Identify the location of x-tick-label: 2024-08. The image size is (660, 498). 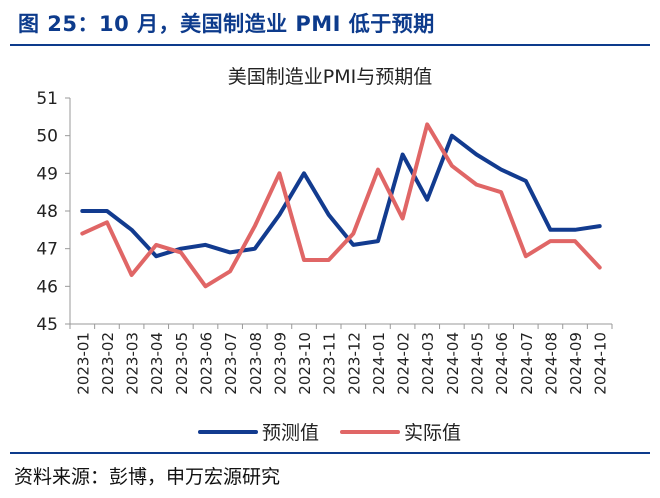
(551, 363).